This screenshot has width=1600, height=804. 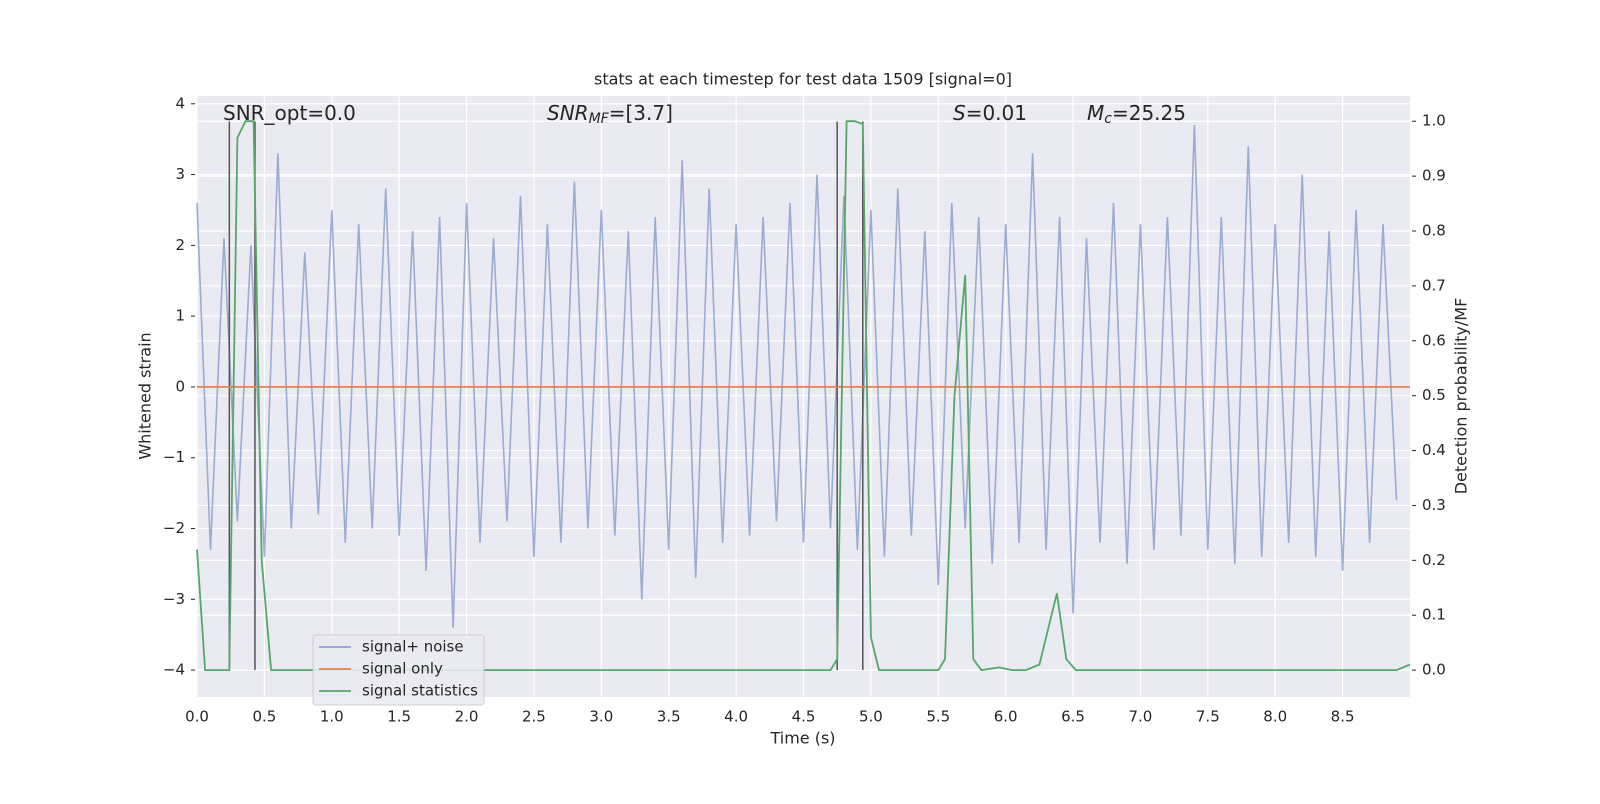 What do you see at coordinates (197, 717) in the screenshot?
I see `x-tick-label: 0.0` at bounding box center [197, 717].